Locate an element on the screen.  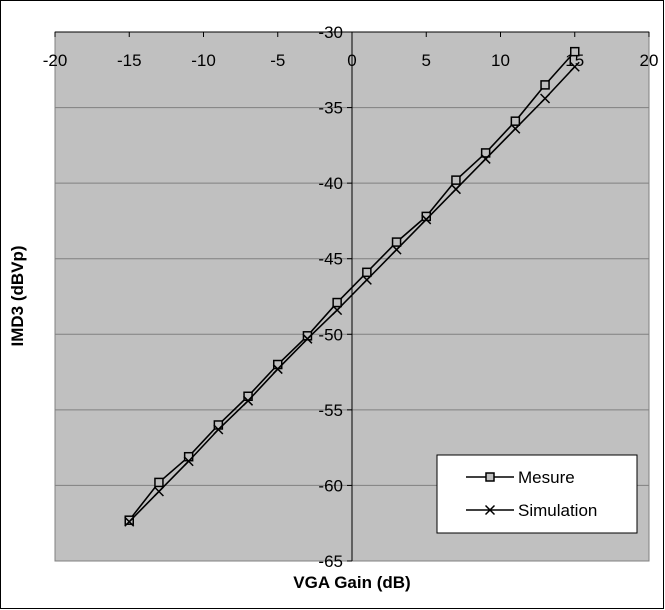
y-tick-label: -55 is located at coordinates (330, 410).